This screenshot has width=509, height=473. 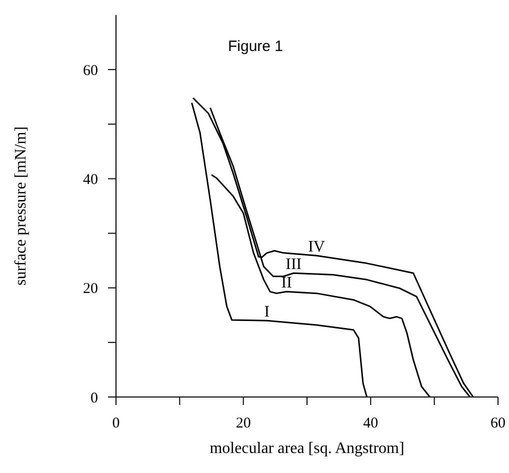 I want to click on y-axis-title: surface pressure [mN/m], so click(x=21, y=206).